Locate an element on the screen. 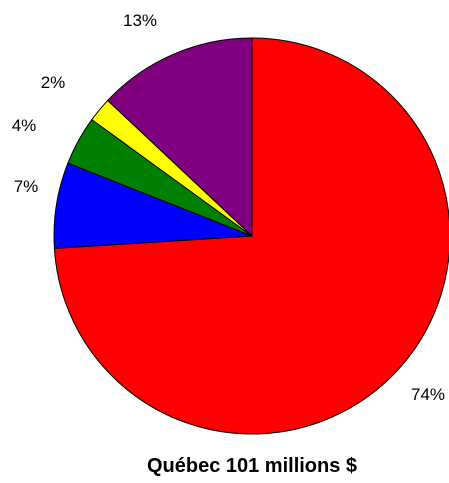  chart-title: Québec 101 millions $ is located at coordinates (252, 466).